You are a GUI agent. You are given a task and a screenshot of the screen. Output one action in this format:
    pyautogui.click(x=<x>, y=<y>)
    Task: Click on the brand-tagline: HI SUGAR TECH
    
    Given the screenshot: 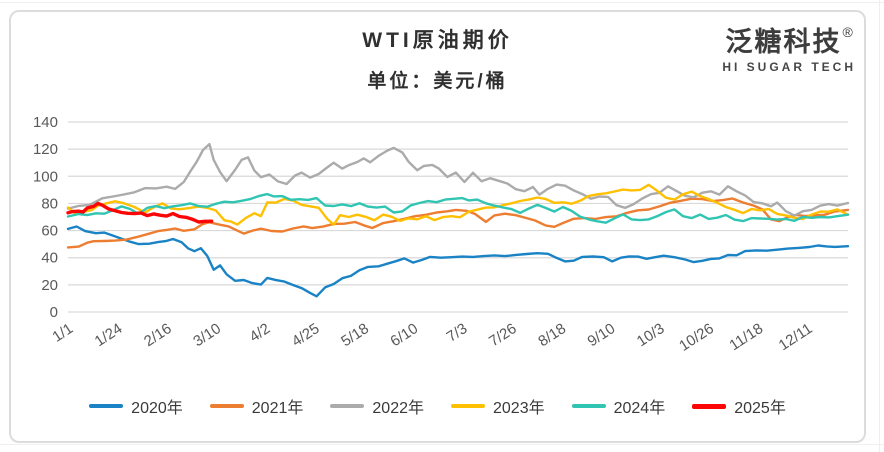 What is the action you would take?
    pyautogui.click(x=789, y=67)
    